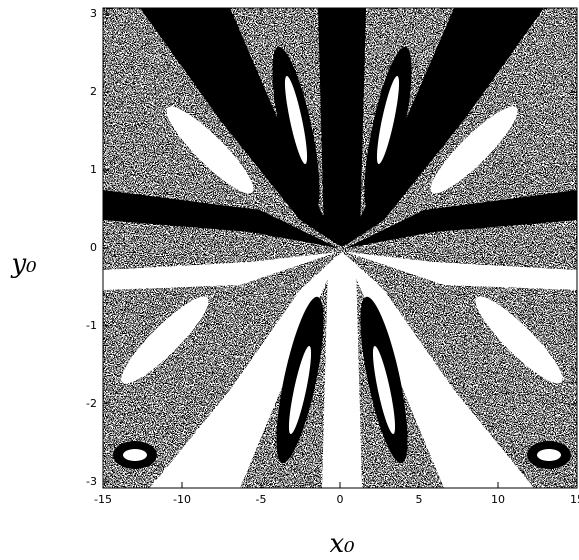 The height and width of the screenshot is (560, 579). I want to click on y-axis-label: y₀, so click(23, 264).